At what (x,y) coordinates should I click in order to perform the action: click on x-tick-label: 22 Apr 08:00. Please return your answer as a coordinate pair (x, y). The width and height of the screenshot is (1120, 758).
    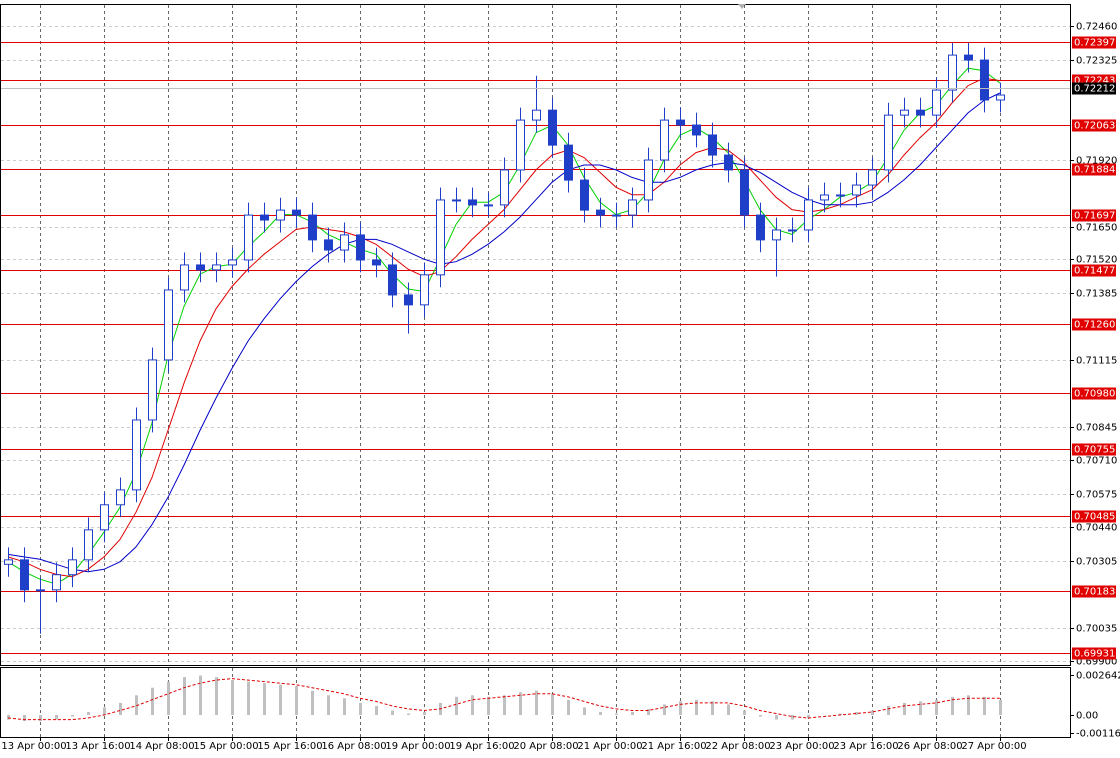
    Looking at the image, I should click on (737, 746).